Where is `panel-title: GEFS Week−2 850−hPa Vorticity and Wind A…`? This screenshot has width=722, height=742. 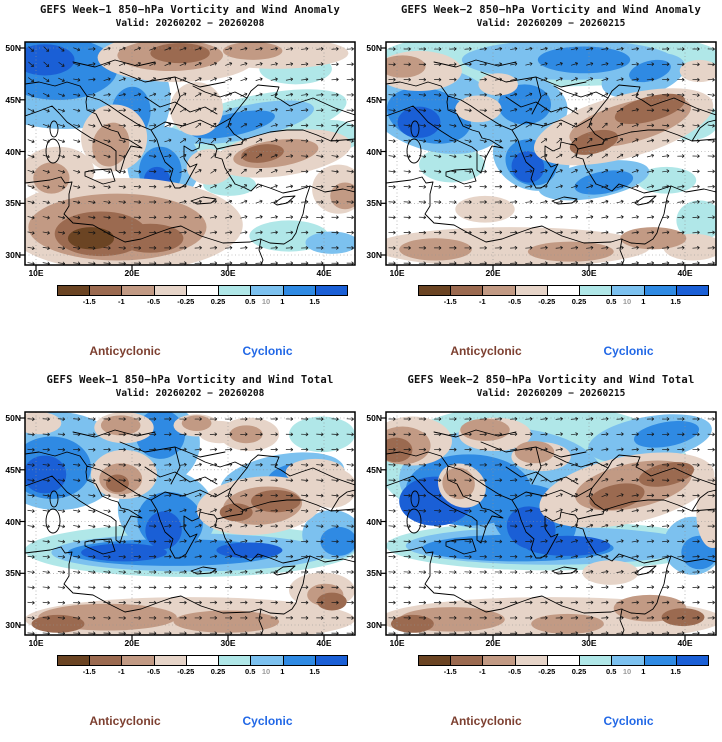 panel-title: GEFS Week−2 850−hPa Vorticity and Wind A… is located at coordinates (551, 10).